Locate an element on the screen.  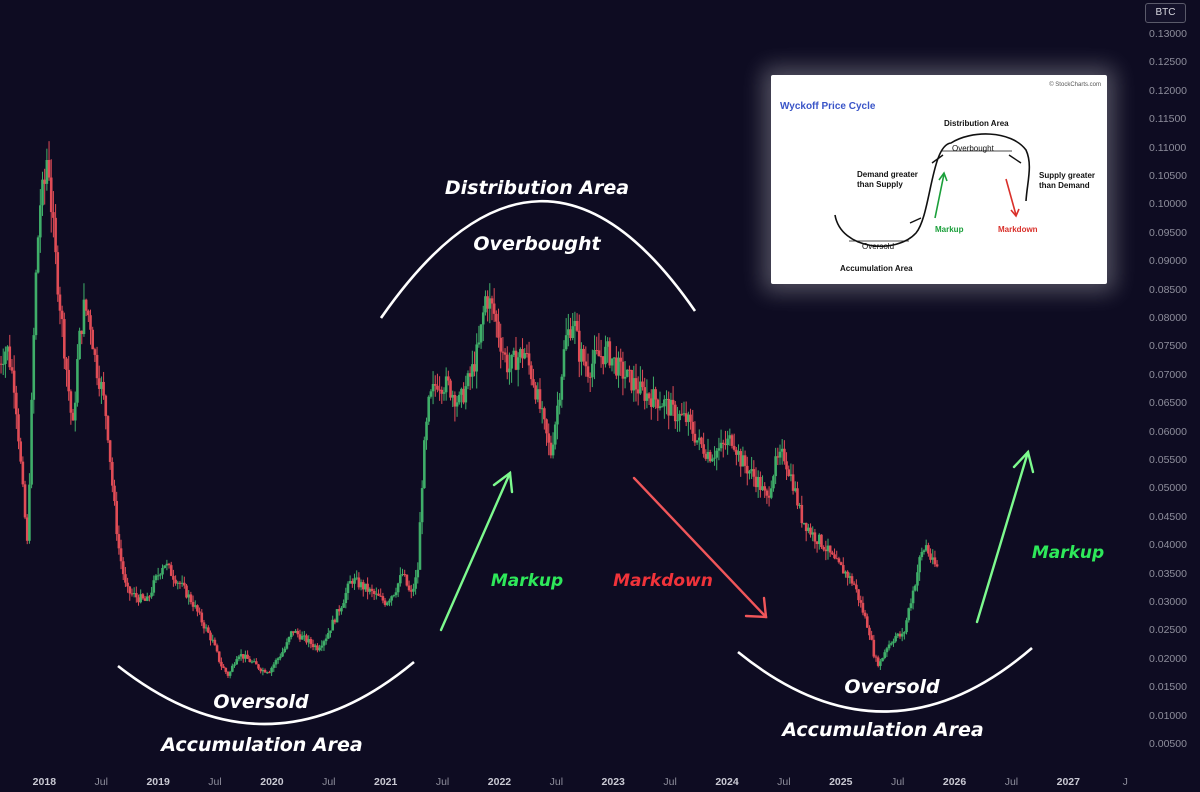
x-tick-label: 2026 is located at coordinates (954, 782).